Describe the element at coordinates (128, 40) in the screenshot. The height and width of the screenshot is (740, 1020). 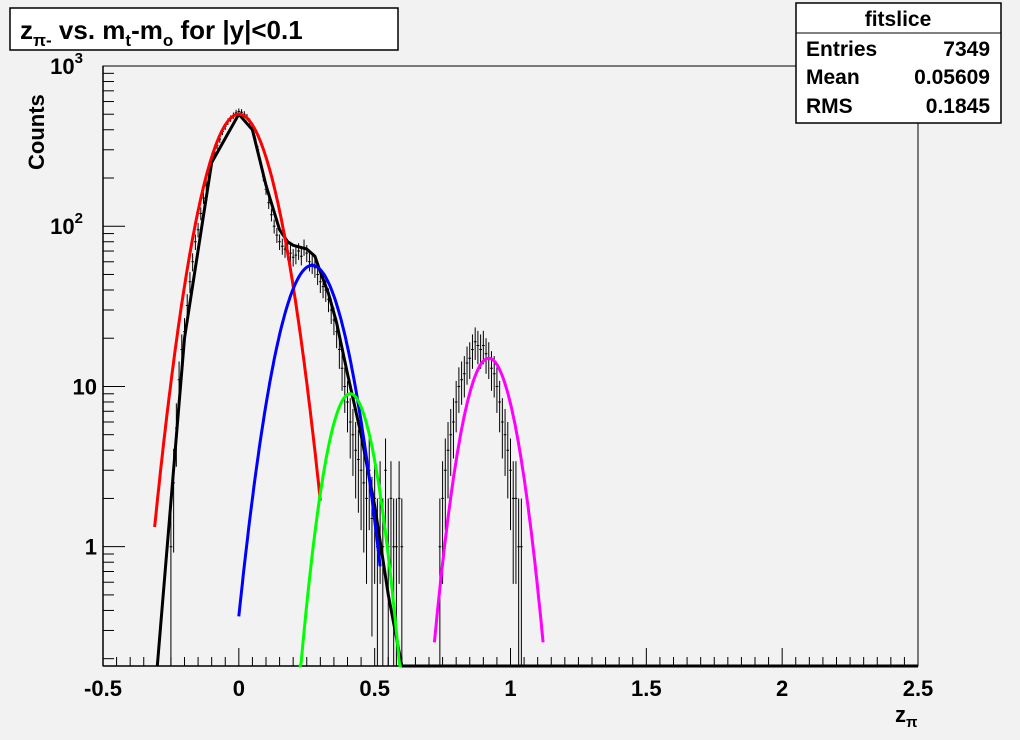
I see `title-part-3: t` at that location.